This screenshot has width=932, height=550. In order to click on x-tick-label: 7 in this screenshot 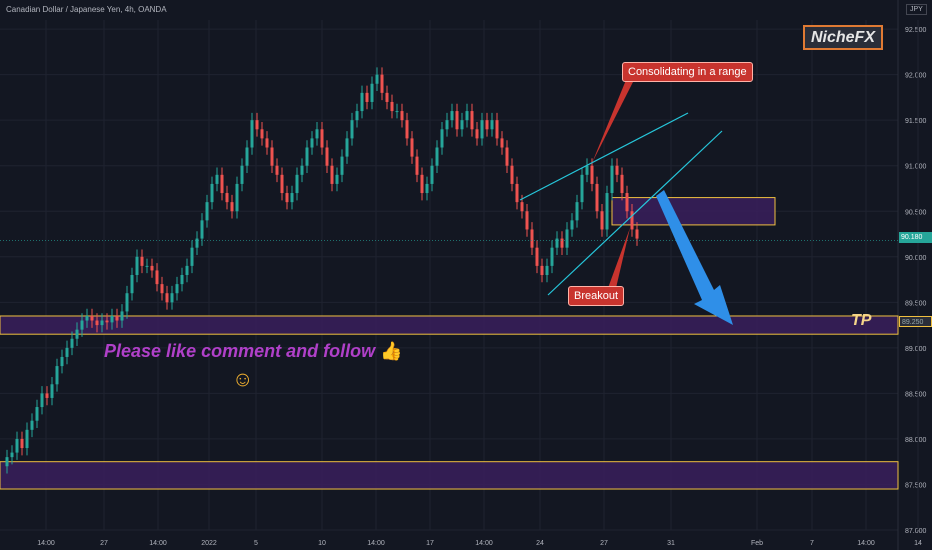, I will do `click(812, 543)`.